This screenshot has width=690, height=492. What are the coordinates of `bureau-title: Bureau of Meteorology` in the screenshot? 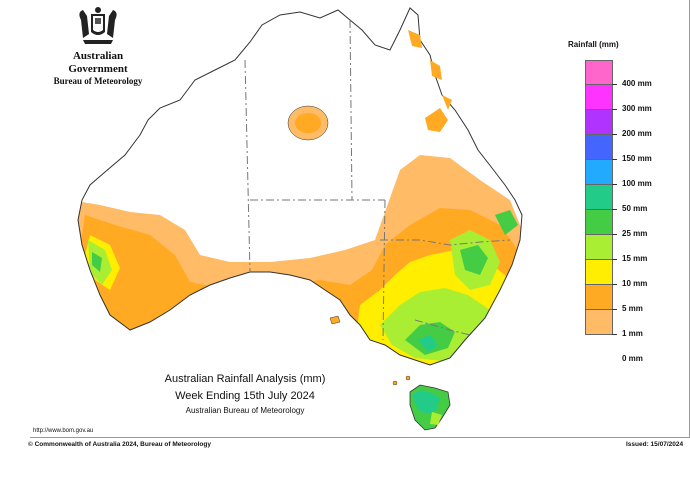 It's located at (98, 81).